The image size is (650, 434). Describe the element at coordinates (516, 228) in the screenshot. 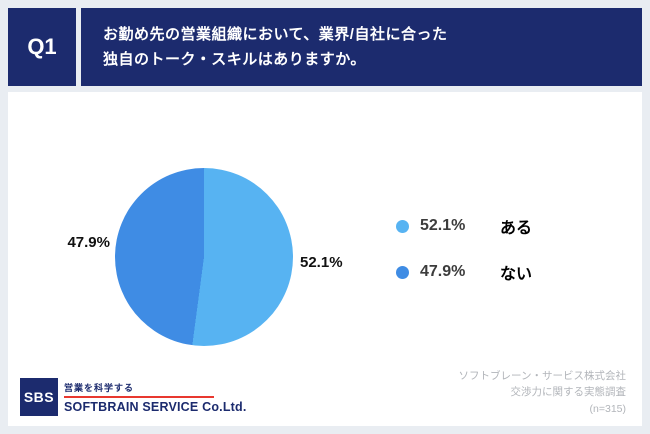

I see `legend-label-aru: ある` at that location.